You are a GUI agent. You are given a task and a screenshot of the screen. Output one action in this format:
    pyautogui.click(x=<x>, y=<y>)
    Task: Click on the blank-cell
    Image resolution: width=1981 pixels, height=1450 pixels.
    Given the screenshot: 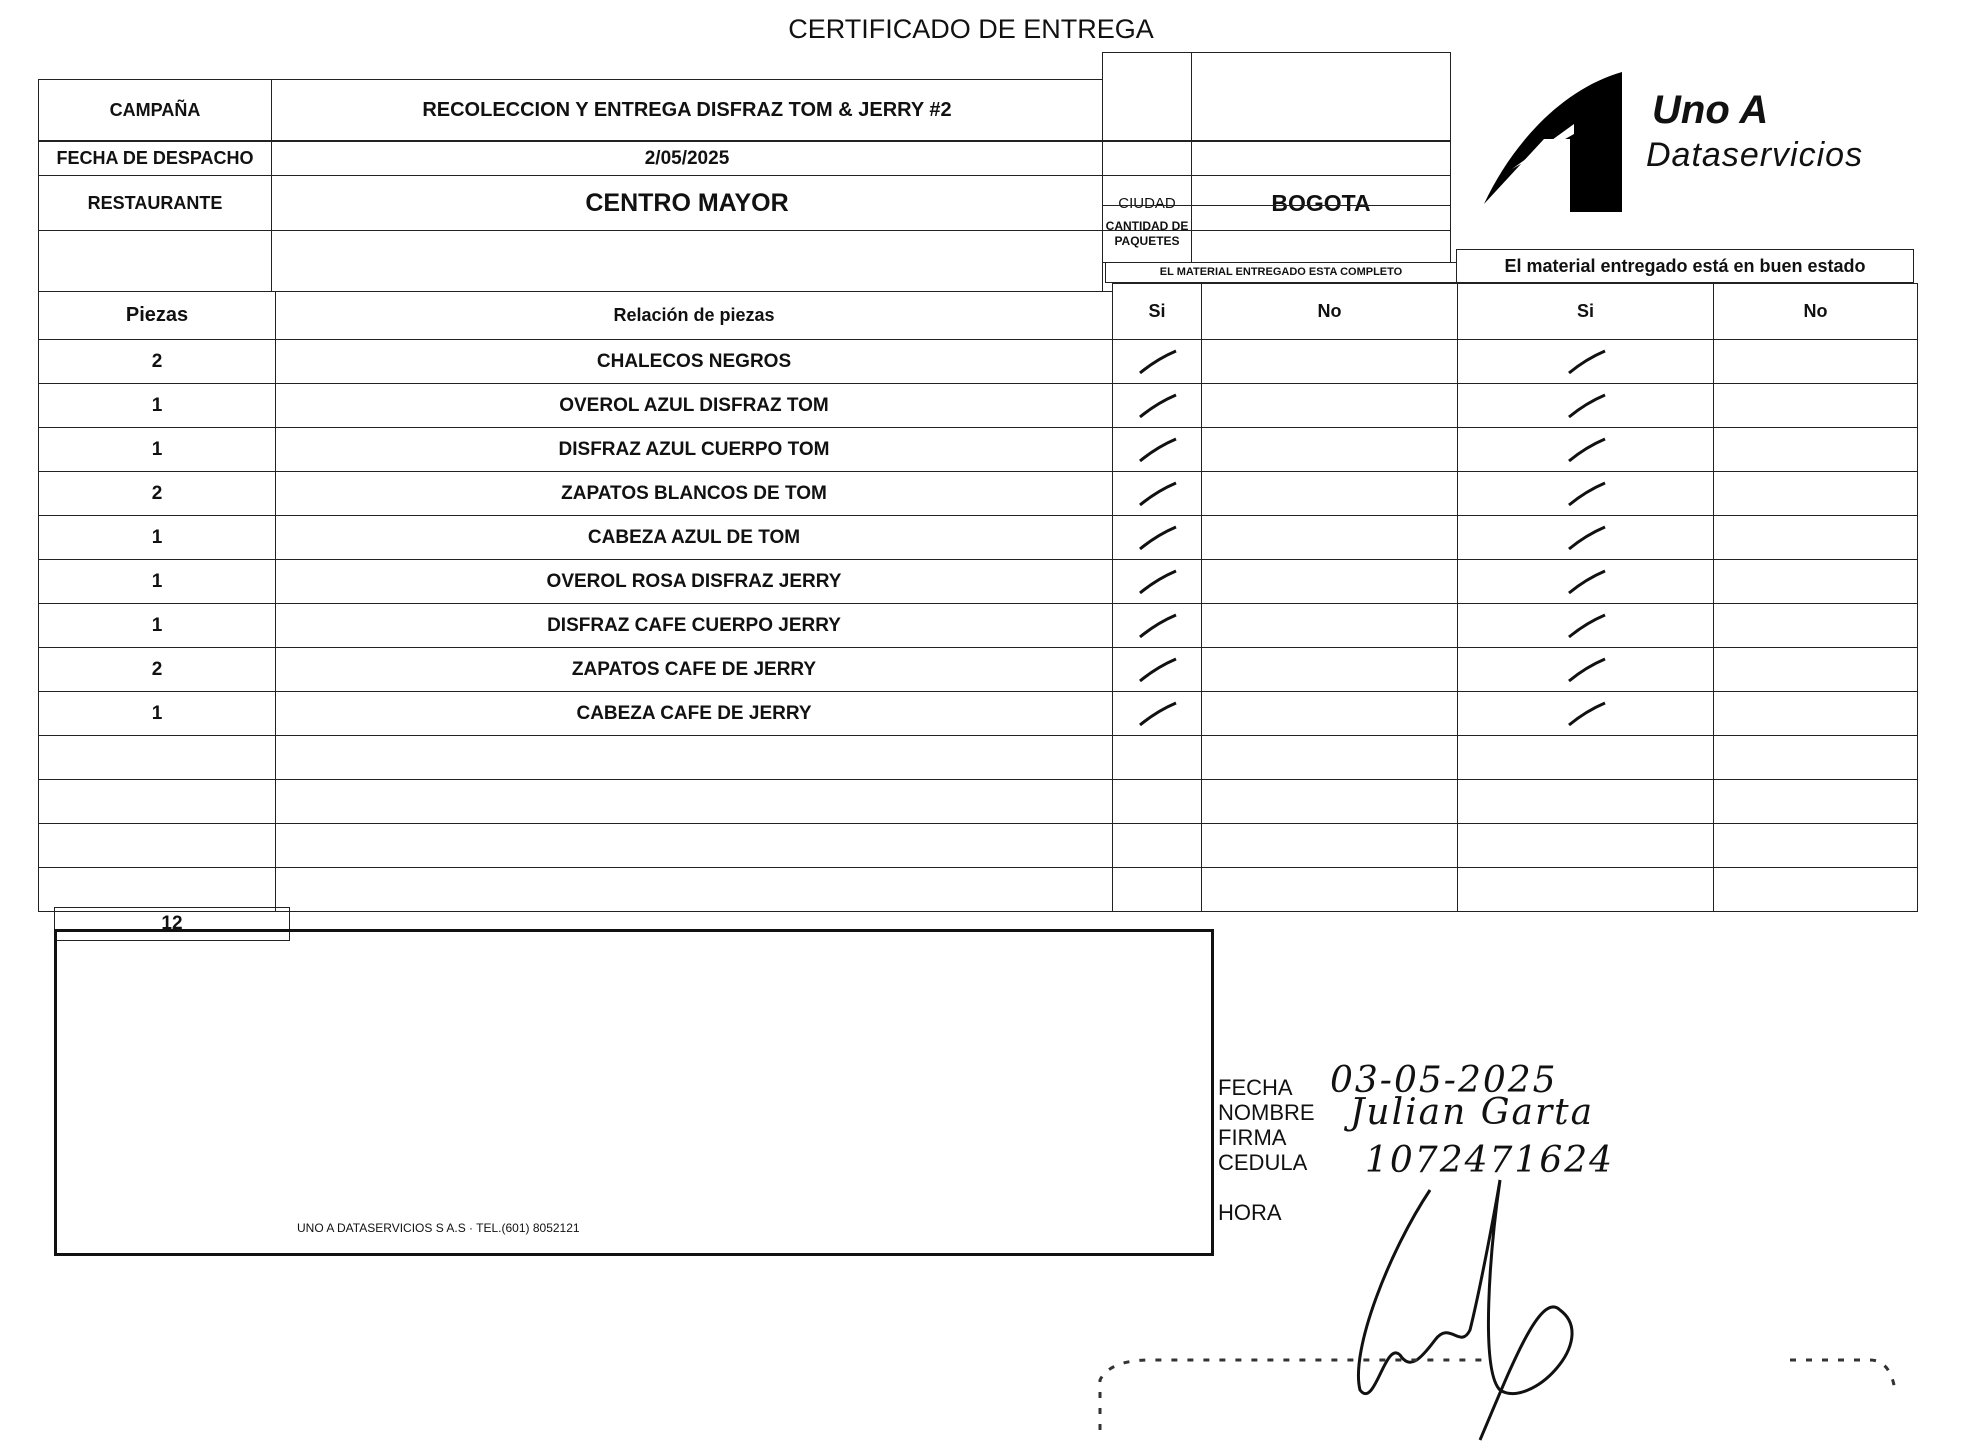 What is the action you would take?
    pyautogui.click(x=155, y=261)
    